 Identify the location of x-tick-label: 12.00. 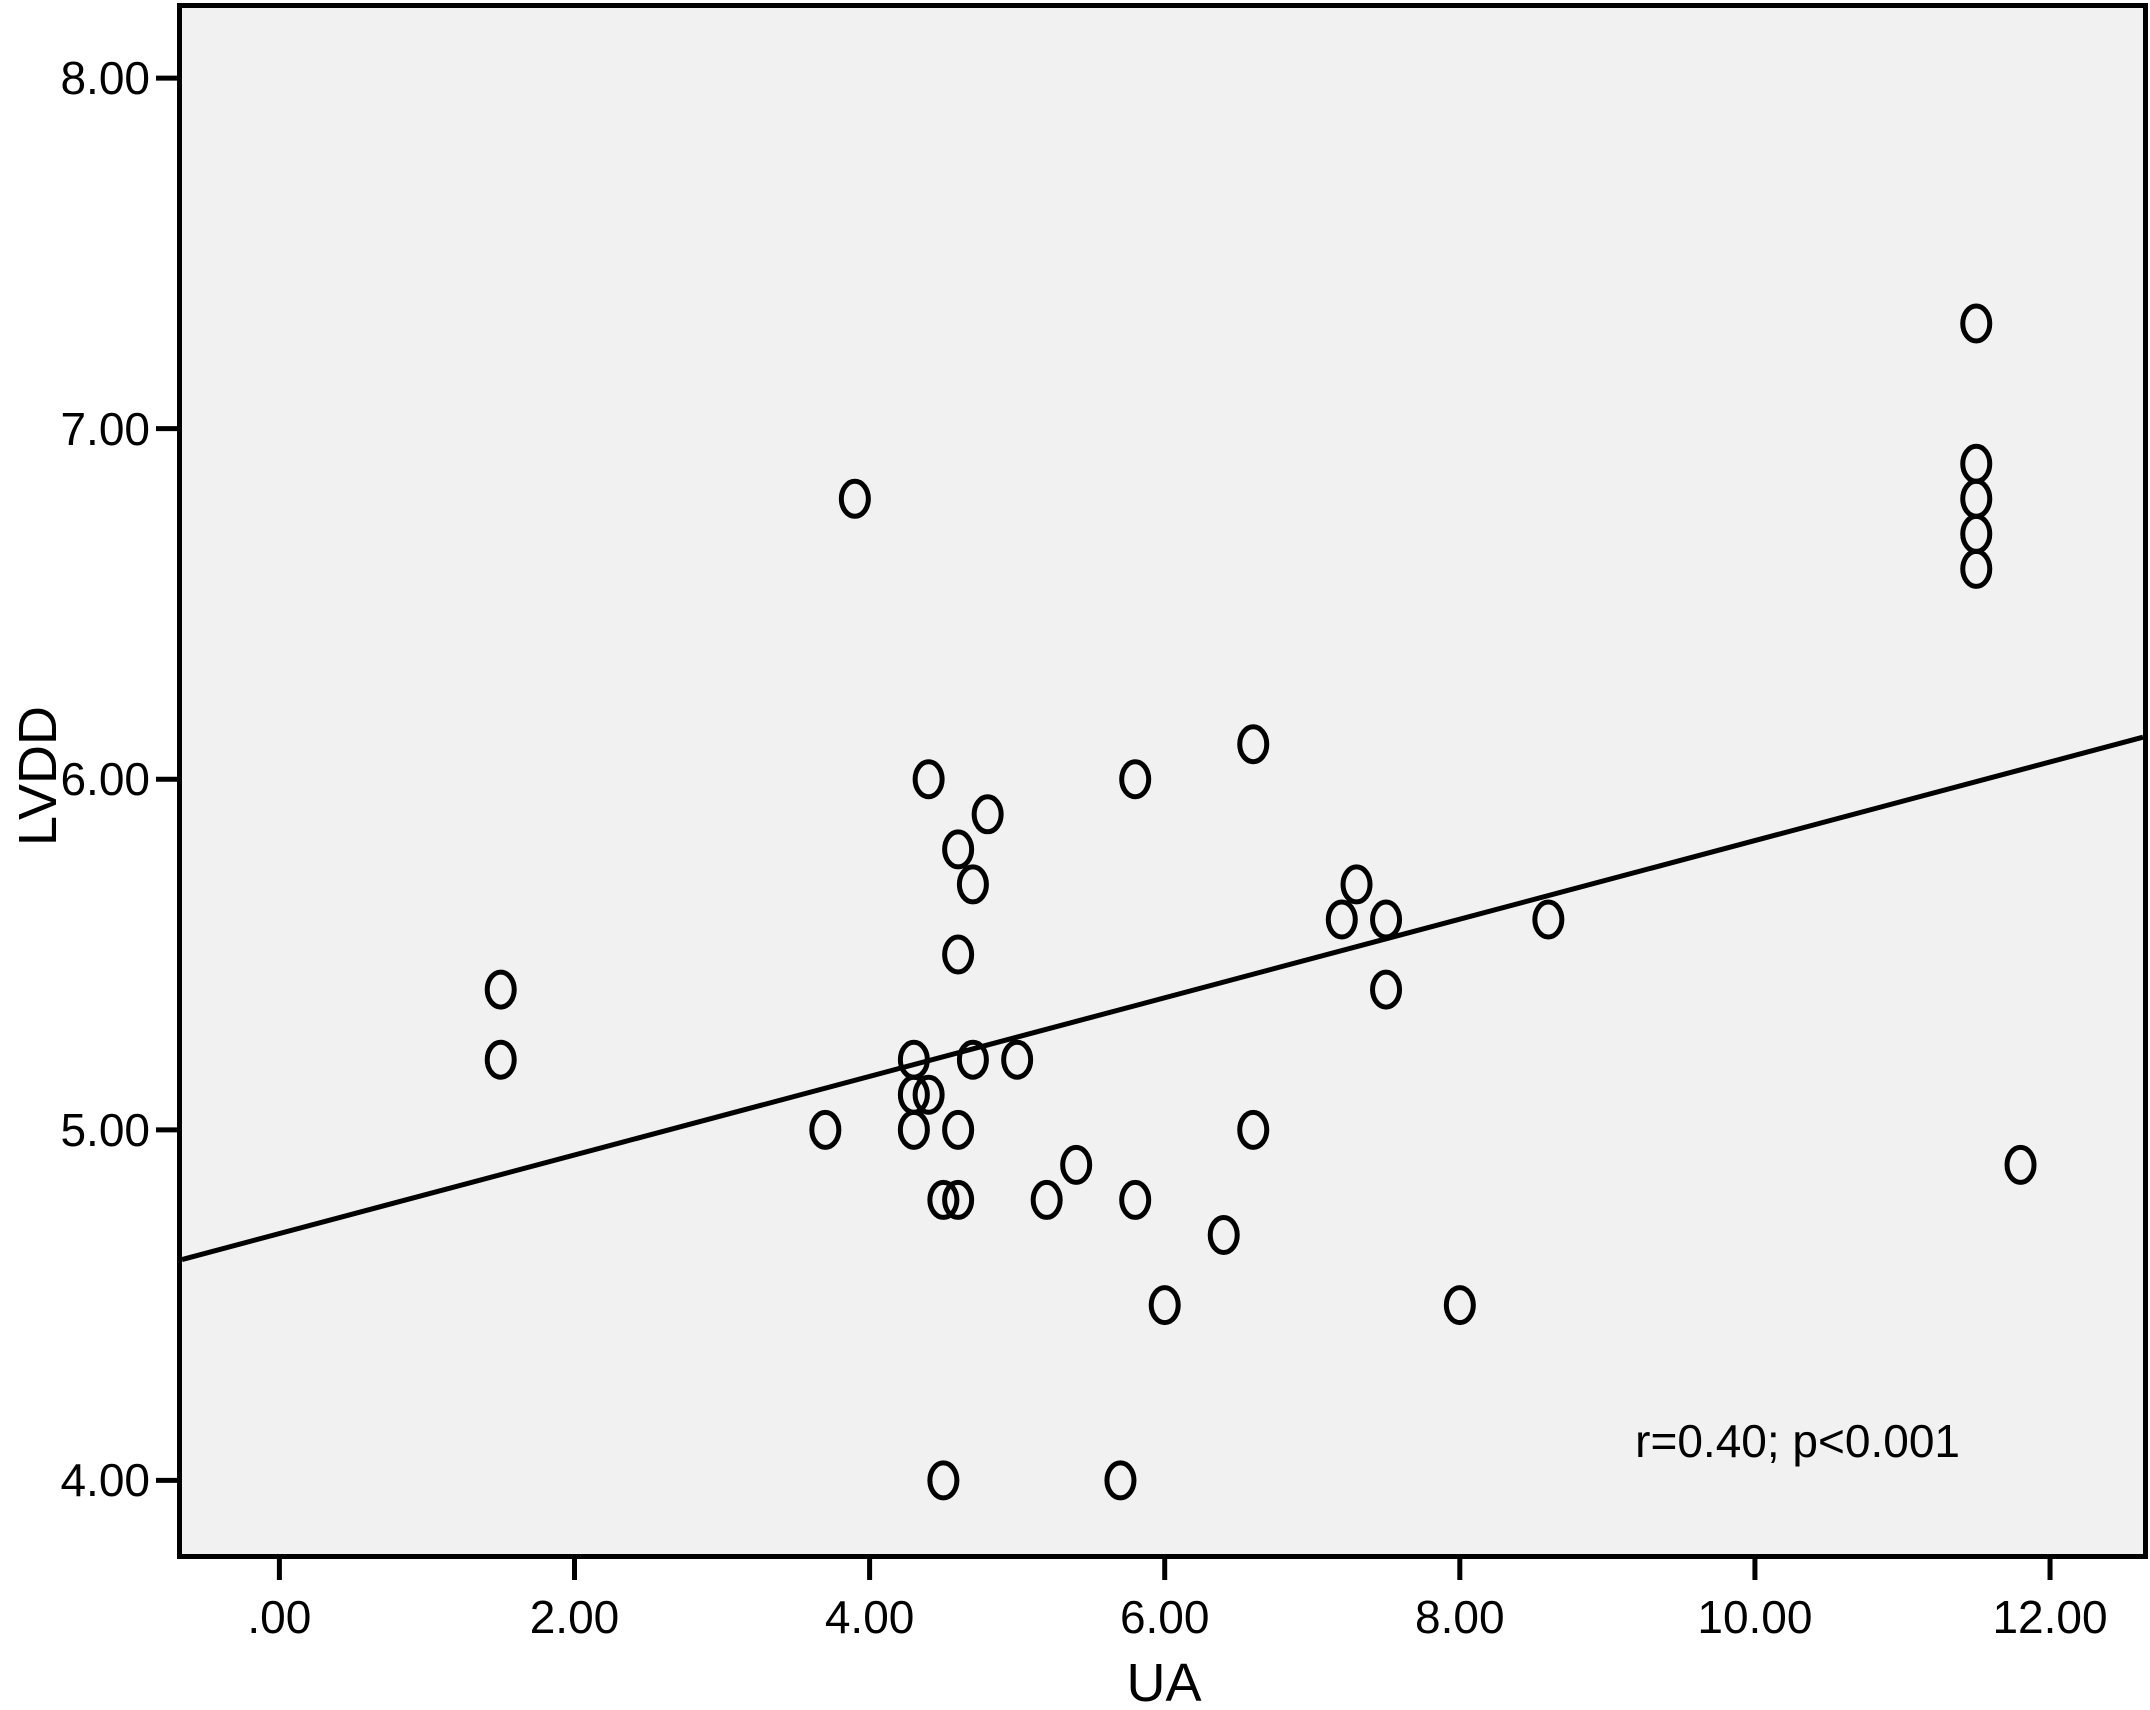
(2050, 1617).